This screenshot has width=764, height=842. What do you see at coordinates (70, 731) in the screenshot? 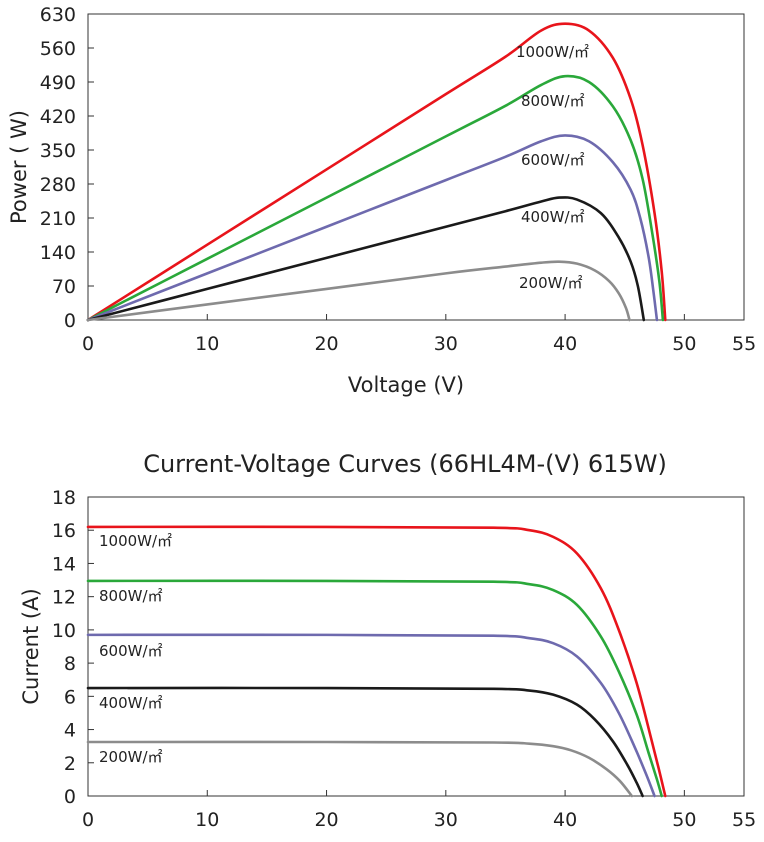
I see `y-tick-label: 4` at bounding box center [70, 731].